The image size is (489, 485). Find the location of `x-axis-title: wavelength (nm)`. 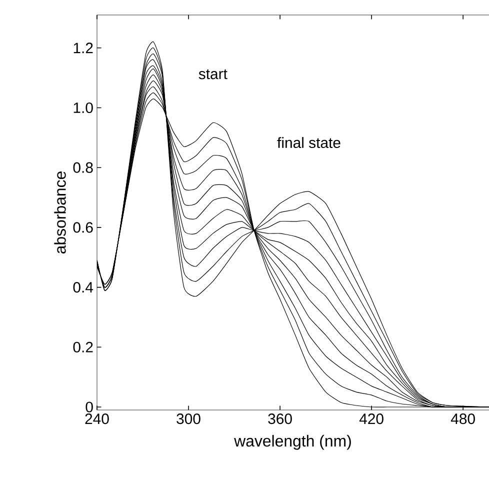

x-axis-title: wavelength (nm) is located at coordinates (292, 442).